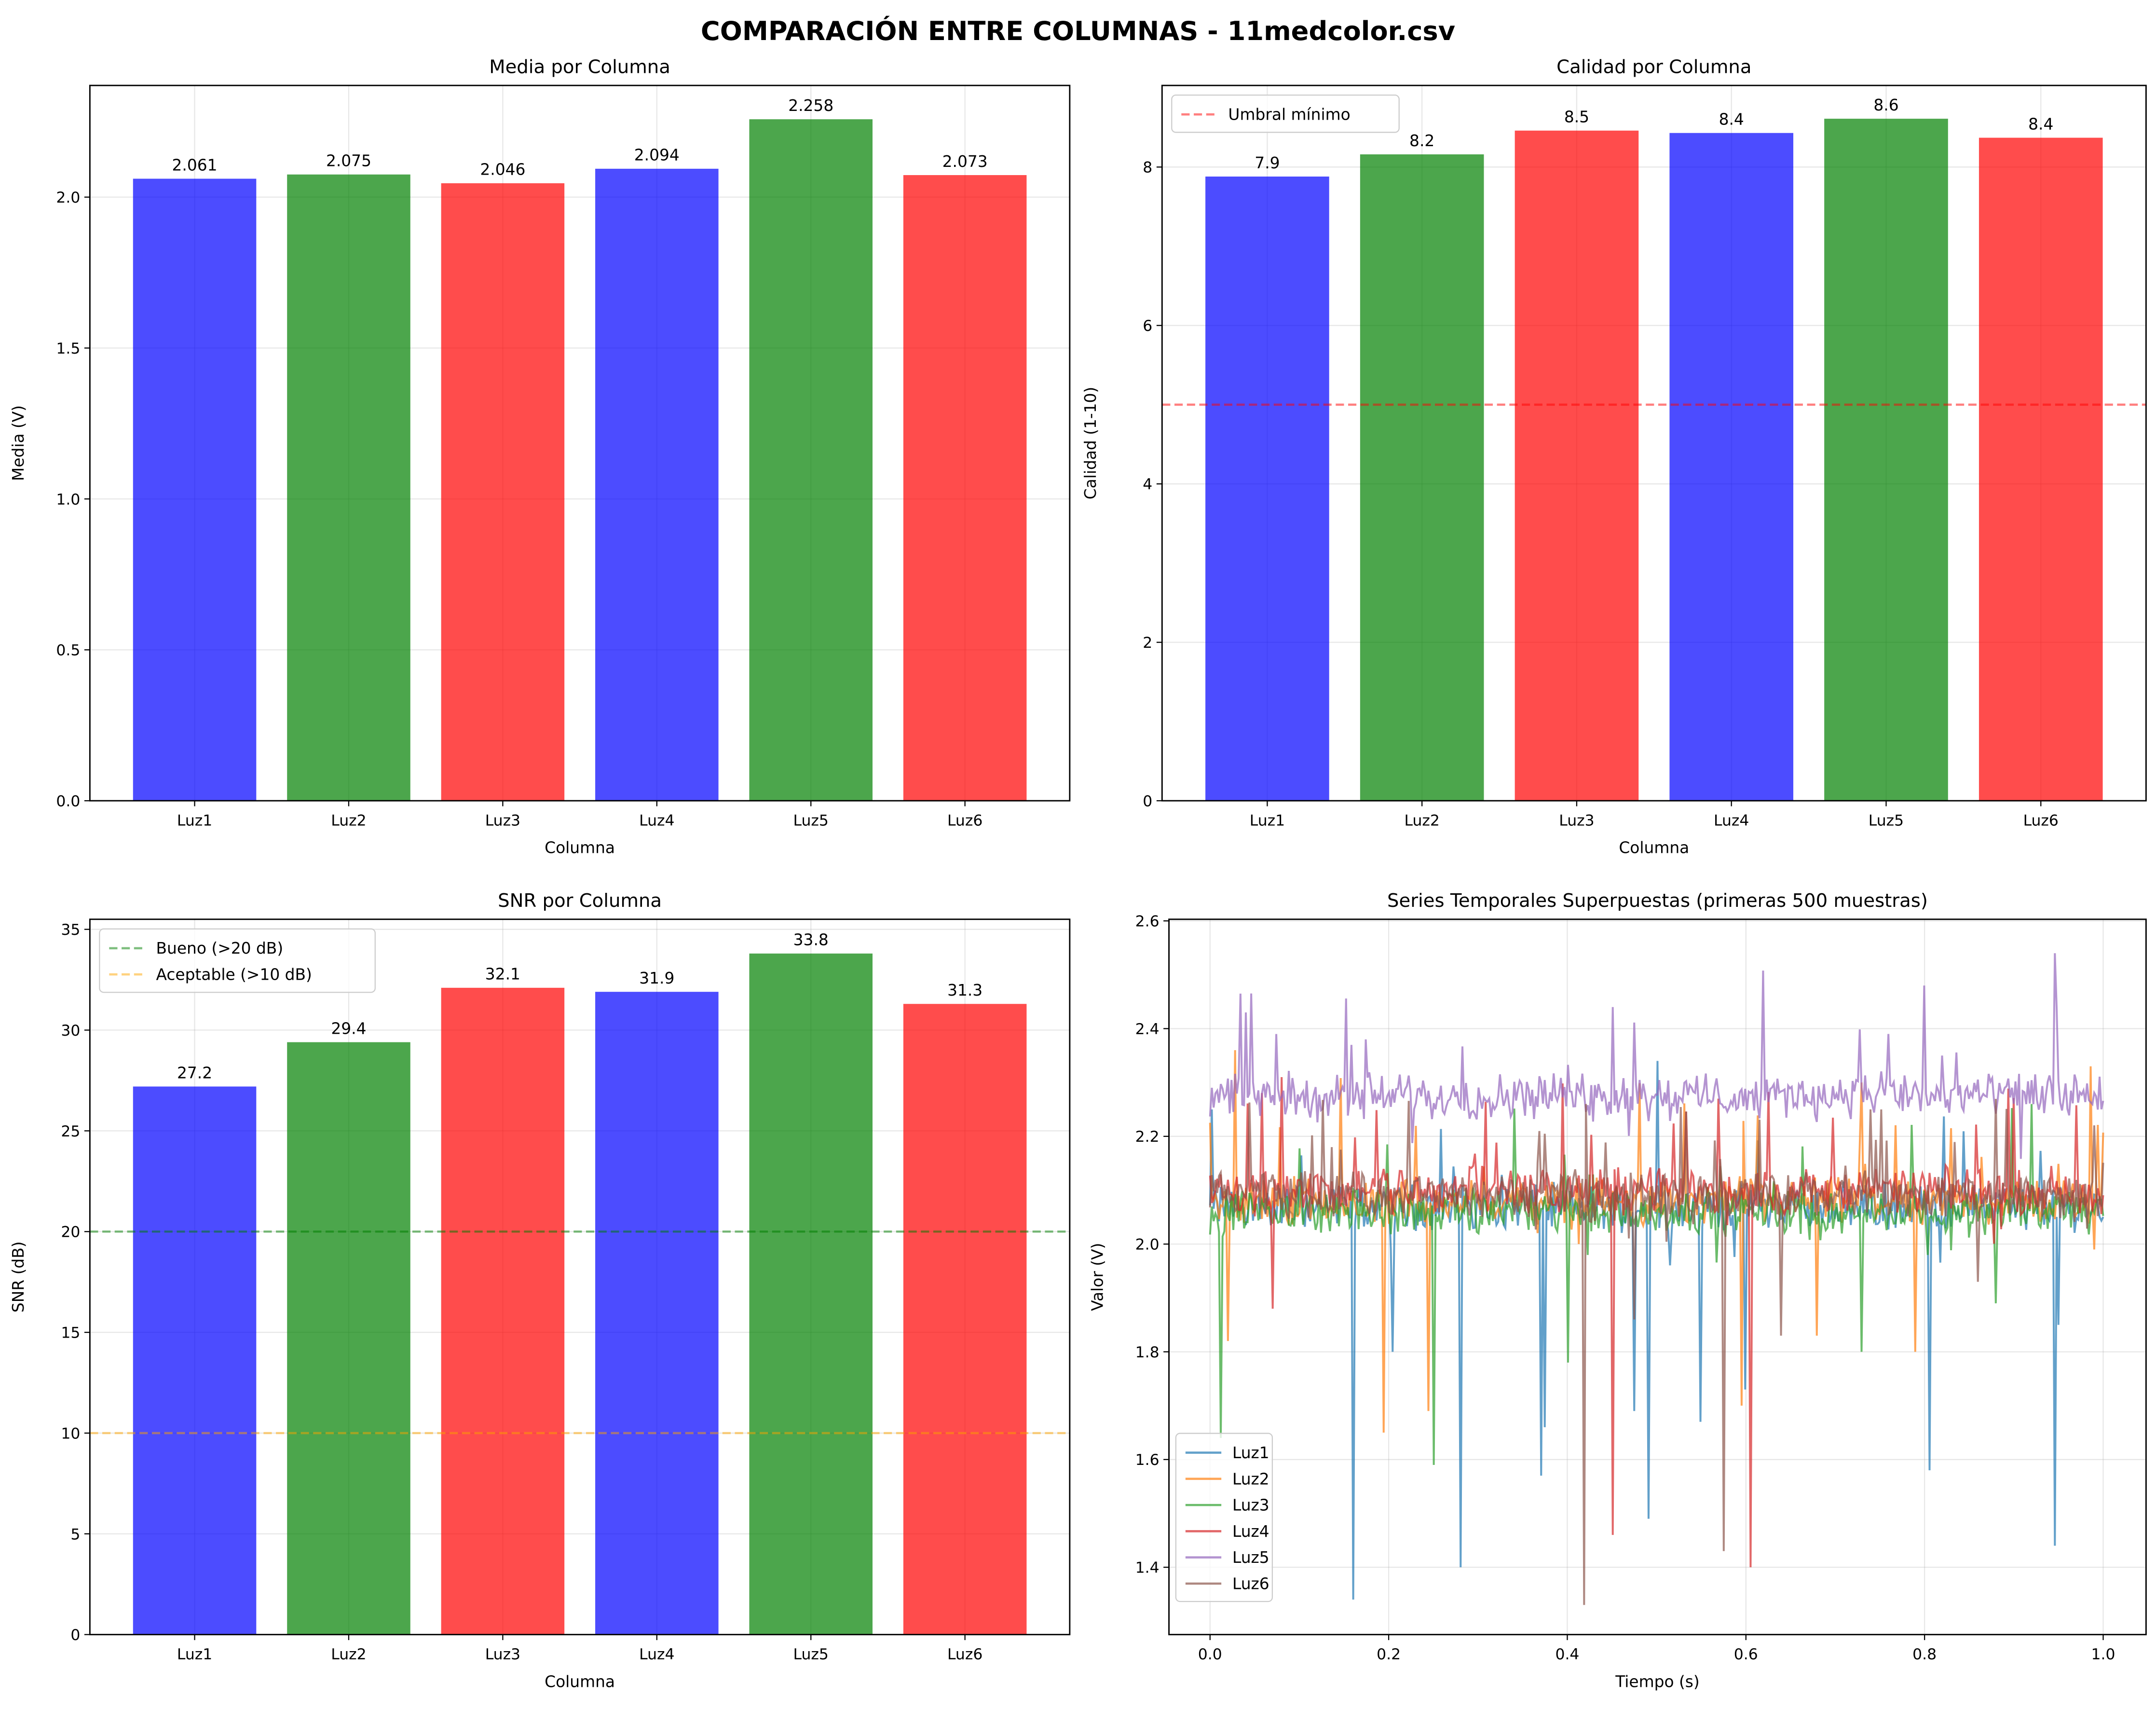 The height and width of the screenshot is (1709, 2156). I want to click on series-line-luz4, so click(1656, 1322).